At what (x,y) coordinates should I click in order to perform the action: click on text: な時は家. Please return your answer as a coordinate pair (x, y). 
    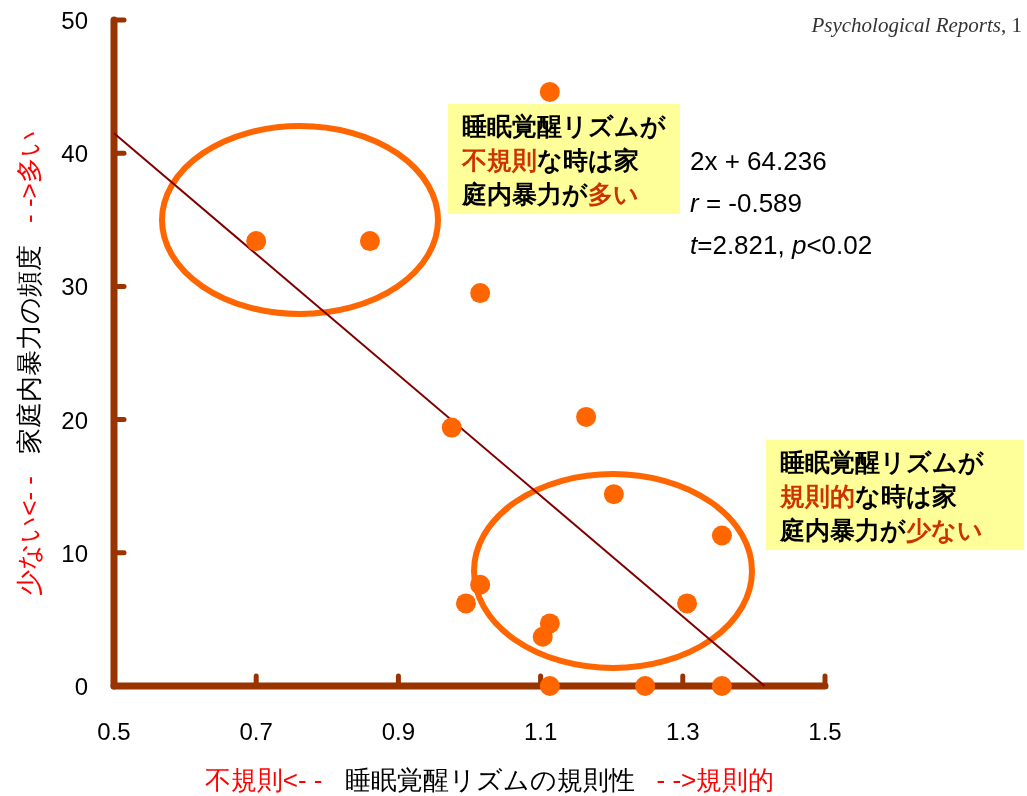
    Looking at the image, I should click on (906, 496).